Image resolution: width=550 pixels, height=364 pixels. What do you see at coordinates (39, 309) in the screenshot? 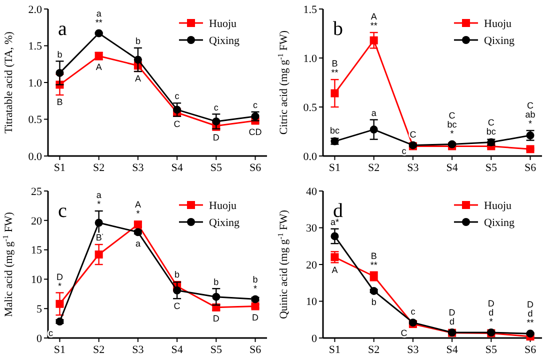
I see `y-tick-label: 5` at bounding box center [39, 309].